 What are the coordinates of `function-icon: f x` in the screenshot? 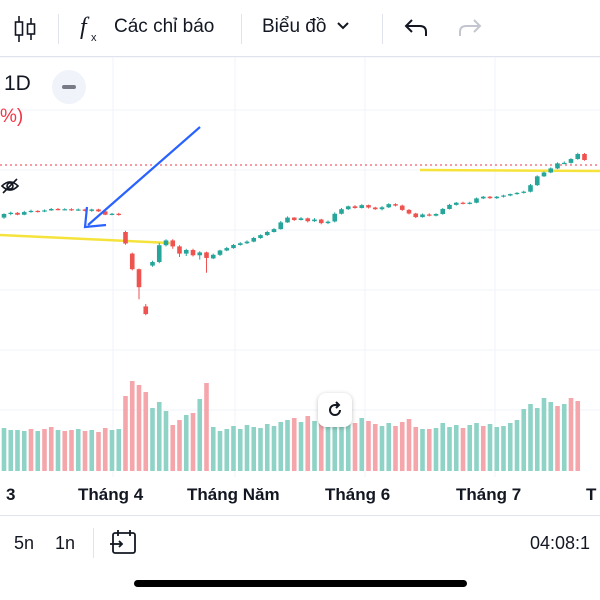 It's located at (91, 28).